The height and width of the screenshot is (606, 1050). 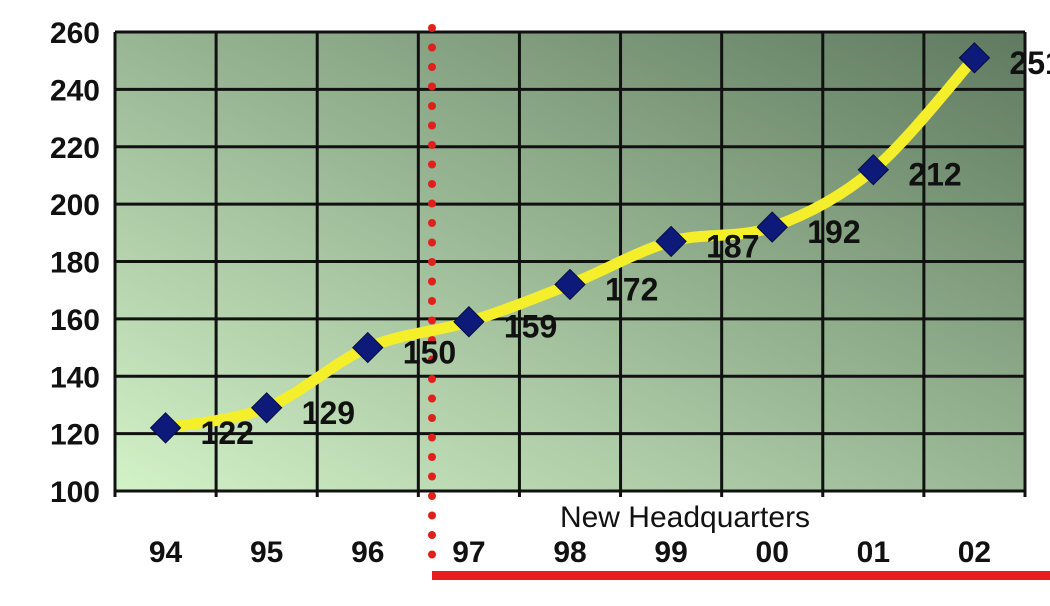 What do you see at coordinates (432, 291) in the screenshot?
I see `new-headquarters-divider` at bounding box center [432, 291].